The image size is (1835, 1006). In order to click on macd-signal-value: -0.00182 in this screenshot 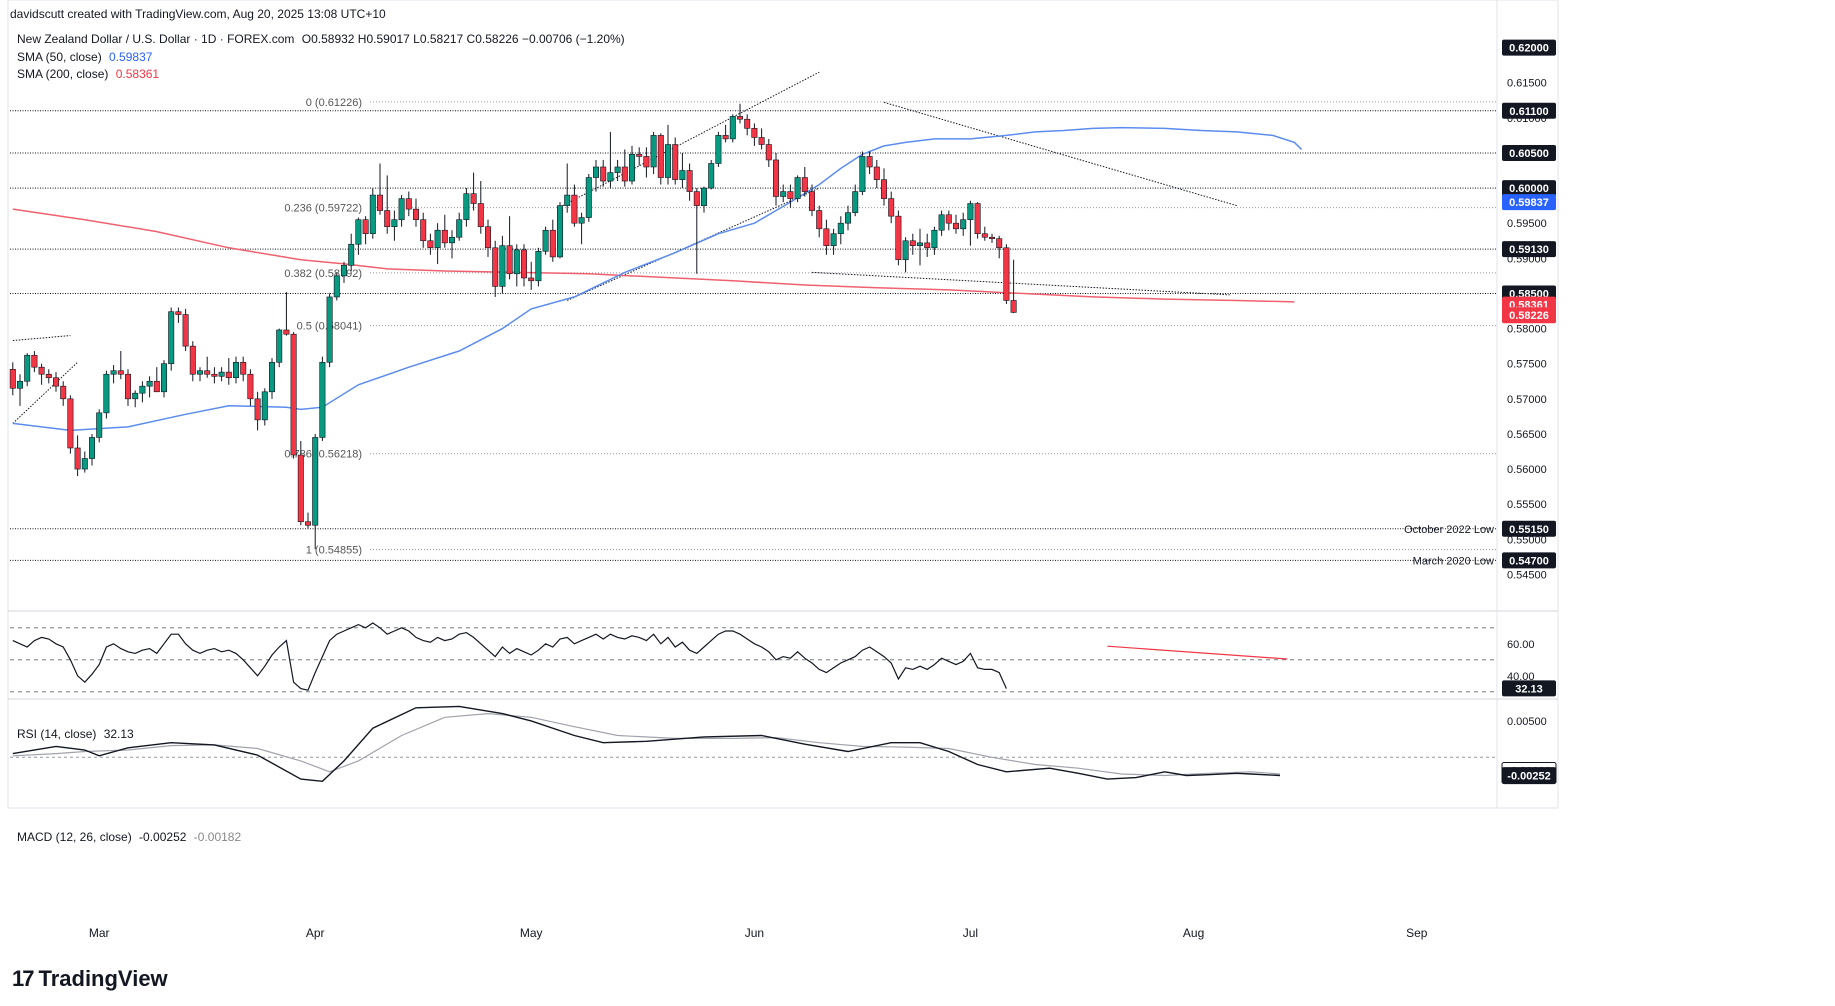, I will do `click(217, 837)`.